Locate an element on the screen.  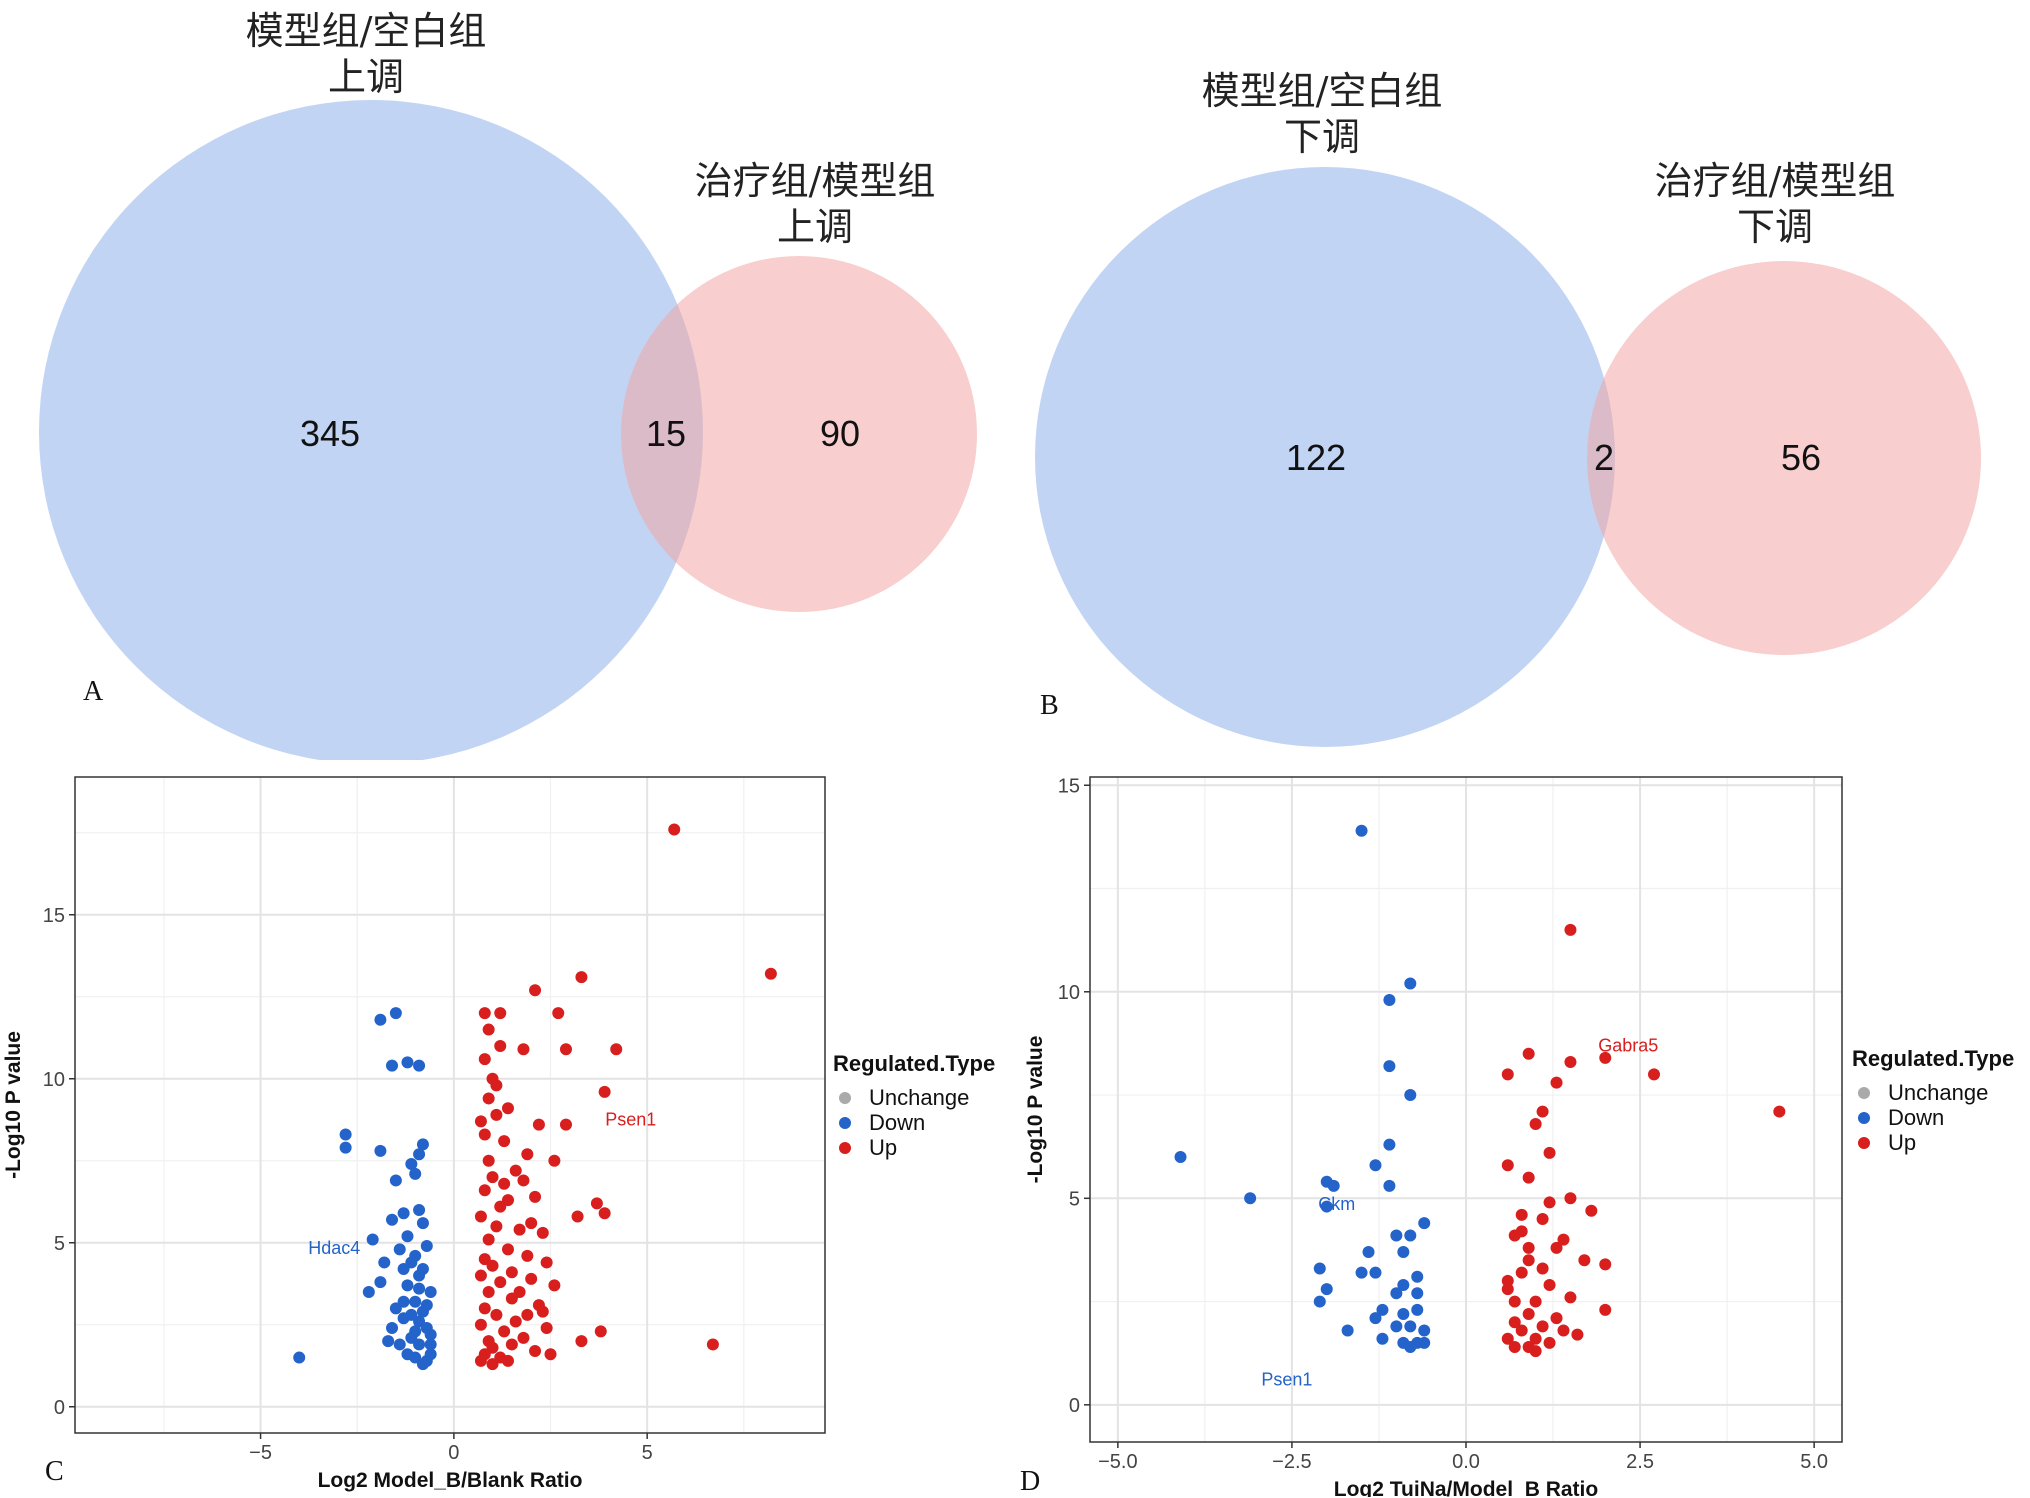
legend-item-label: Up is located at coordinates (1902, 1142).